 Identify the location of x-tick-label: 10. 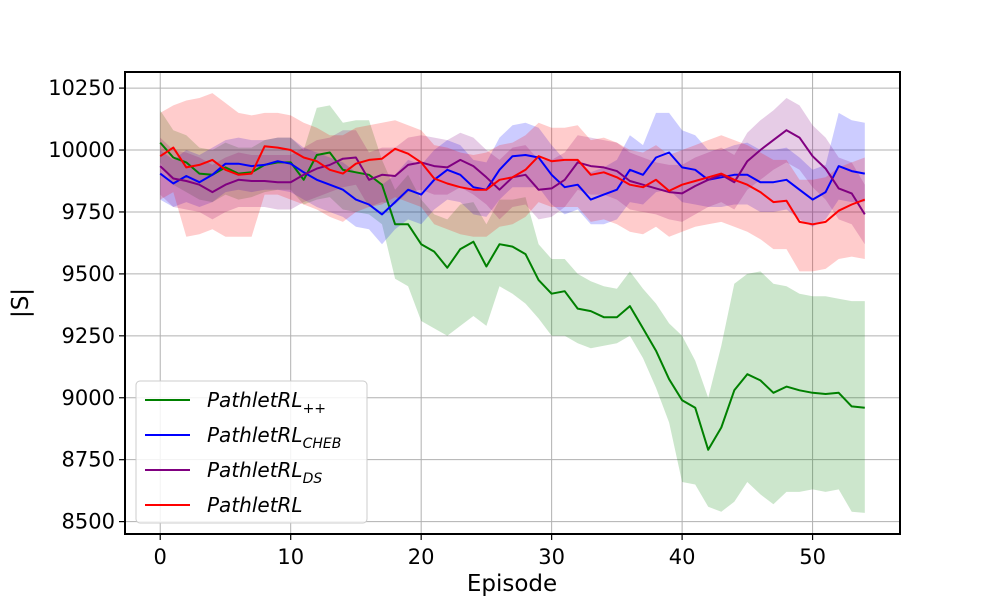
(290, 557).